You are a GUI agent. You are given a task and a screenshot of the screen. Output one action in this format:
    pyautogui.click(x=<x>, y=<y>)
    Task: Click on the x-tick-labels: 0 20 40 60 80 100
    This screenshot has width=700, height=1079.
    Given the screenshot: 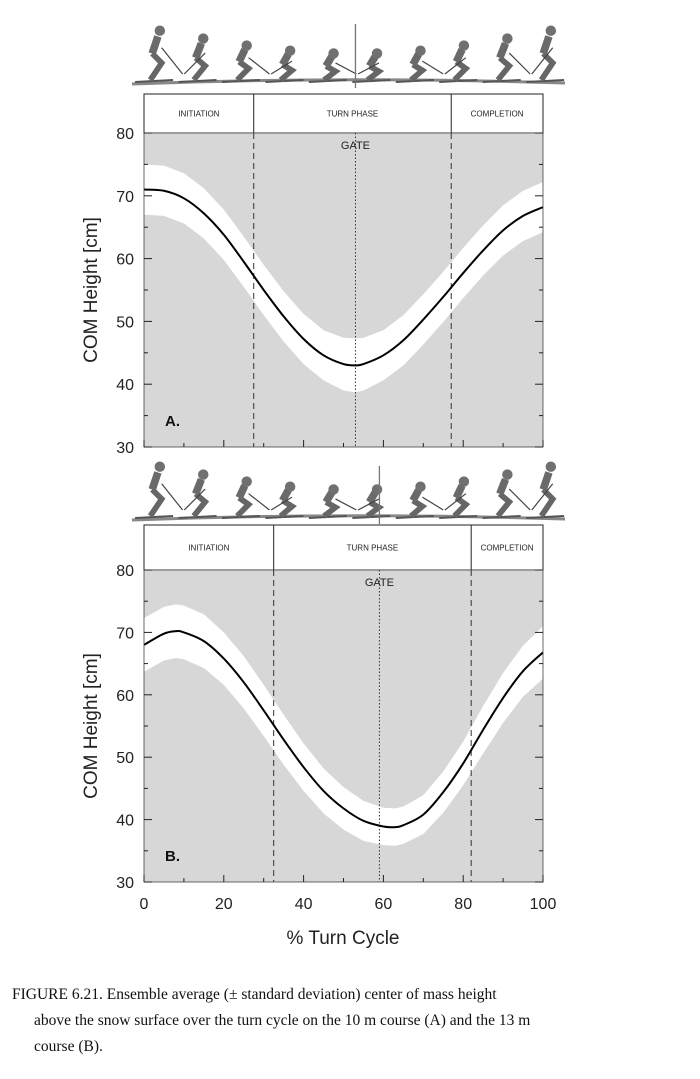 What is the action you would take?
    pyautogui.click(x=348, y=904)
    